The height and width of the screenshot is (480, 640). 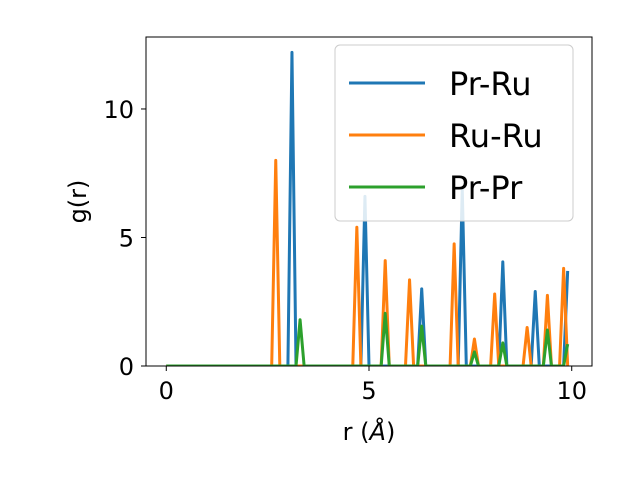 What do you see at coordinates (390, 432) in the screenshot?
I see `x-axis-label-close: )` at bounding box center [390, 432].